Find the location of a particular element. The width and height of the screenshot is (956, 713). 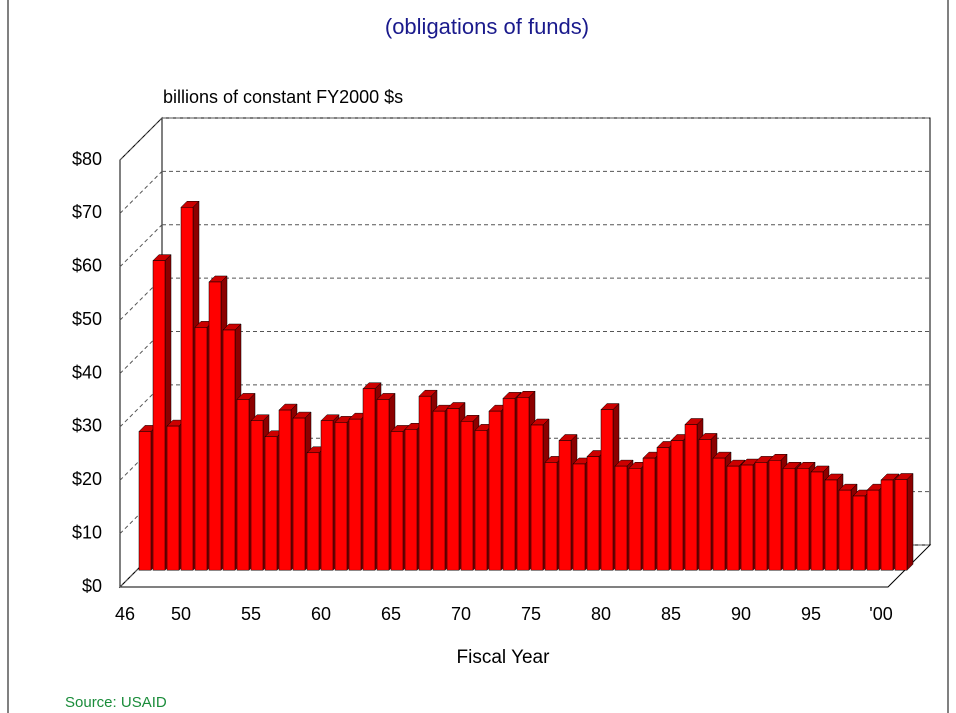

y-tick-label: $80 is located at coordinates (87, 159).